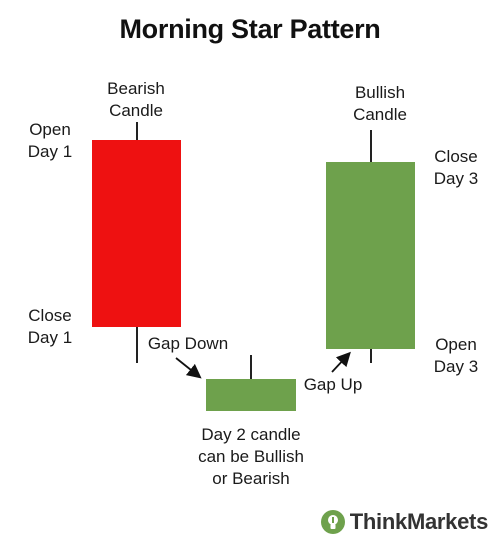 This screenshot has height=547, width=500. What do you see at coordinates (50, 140) in the screenshot?
I see `label-open-day1: Open Day 1` at bounding box center [50, 140].